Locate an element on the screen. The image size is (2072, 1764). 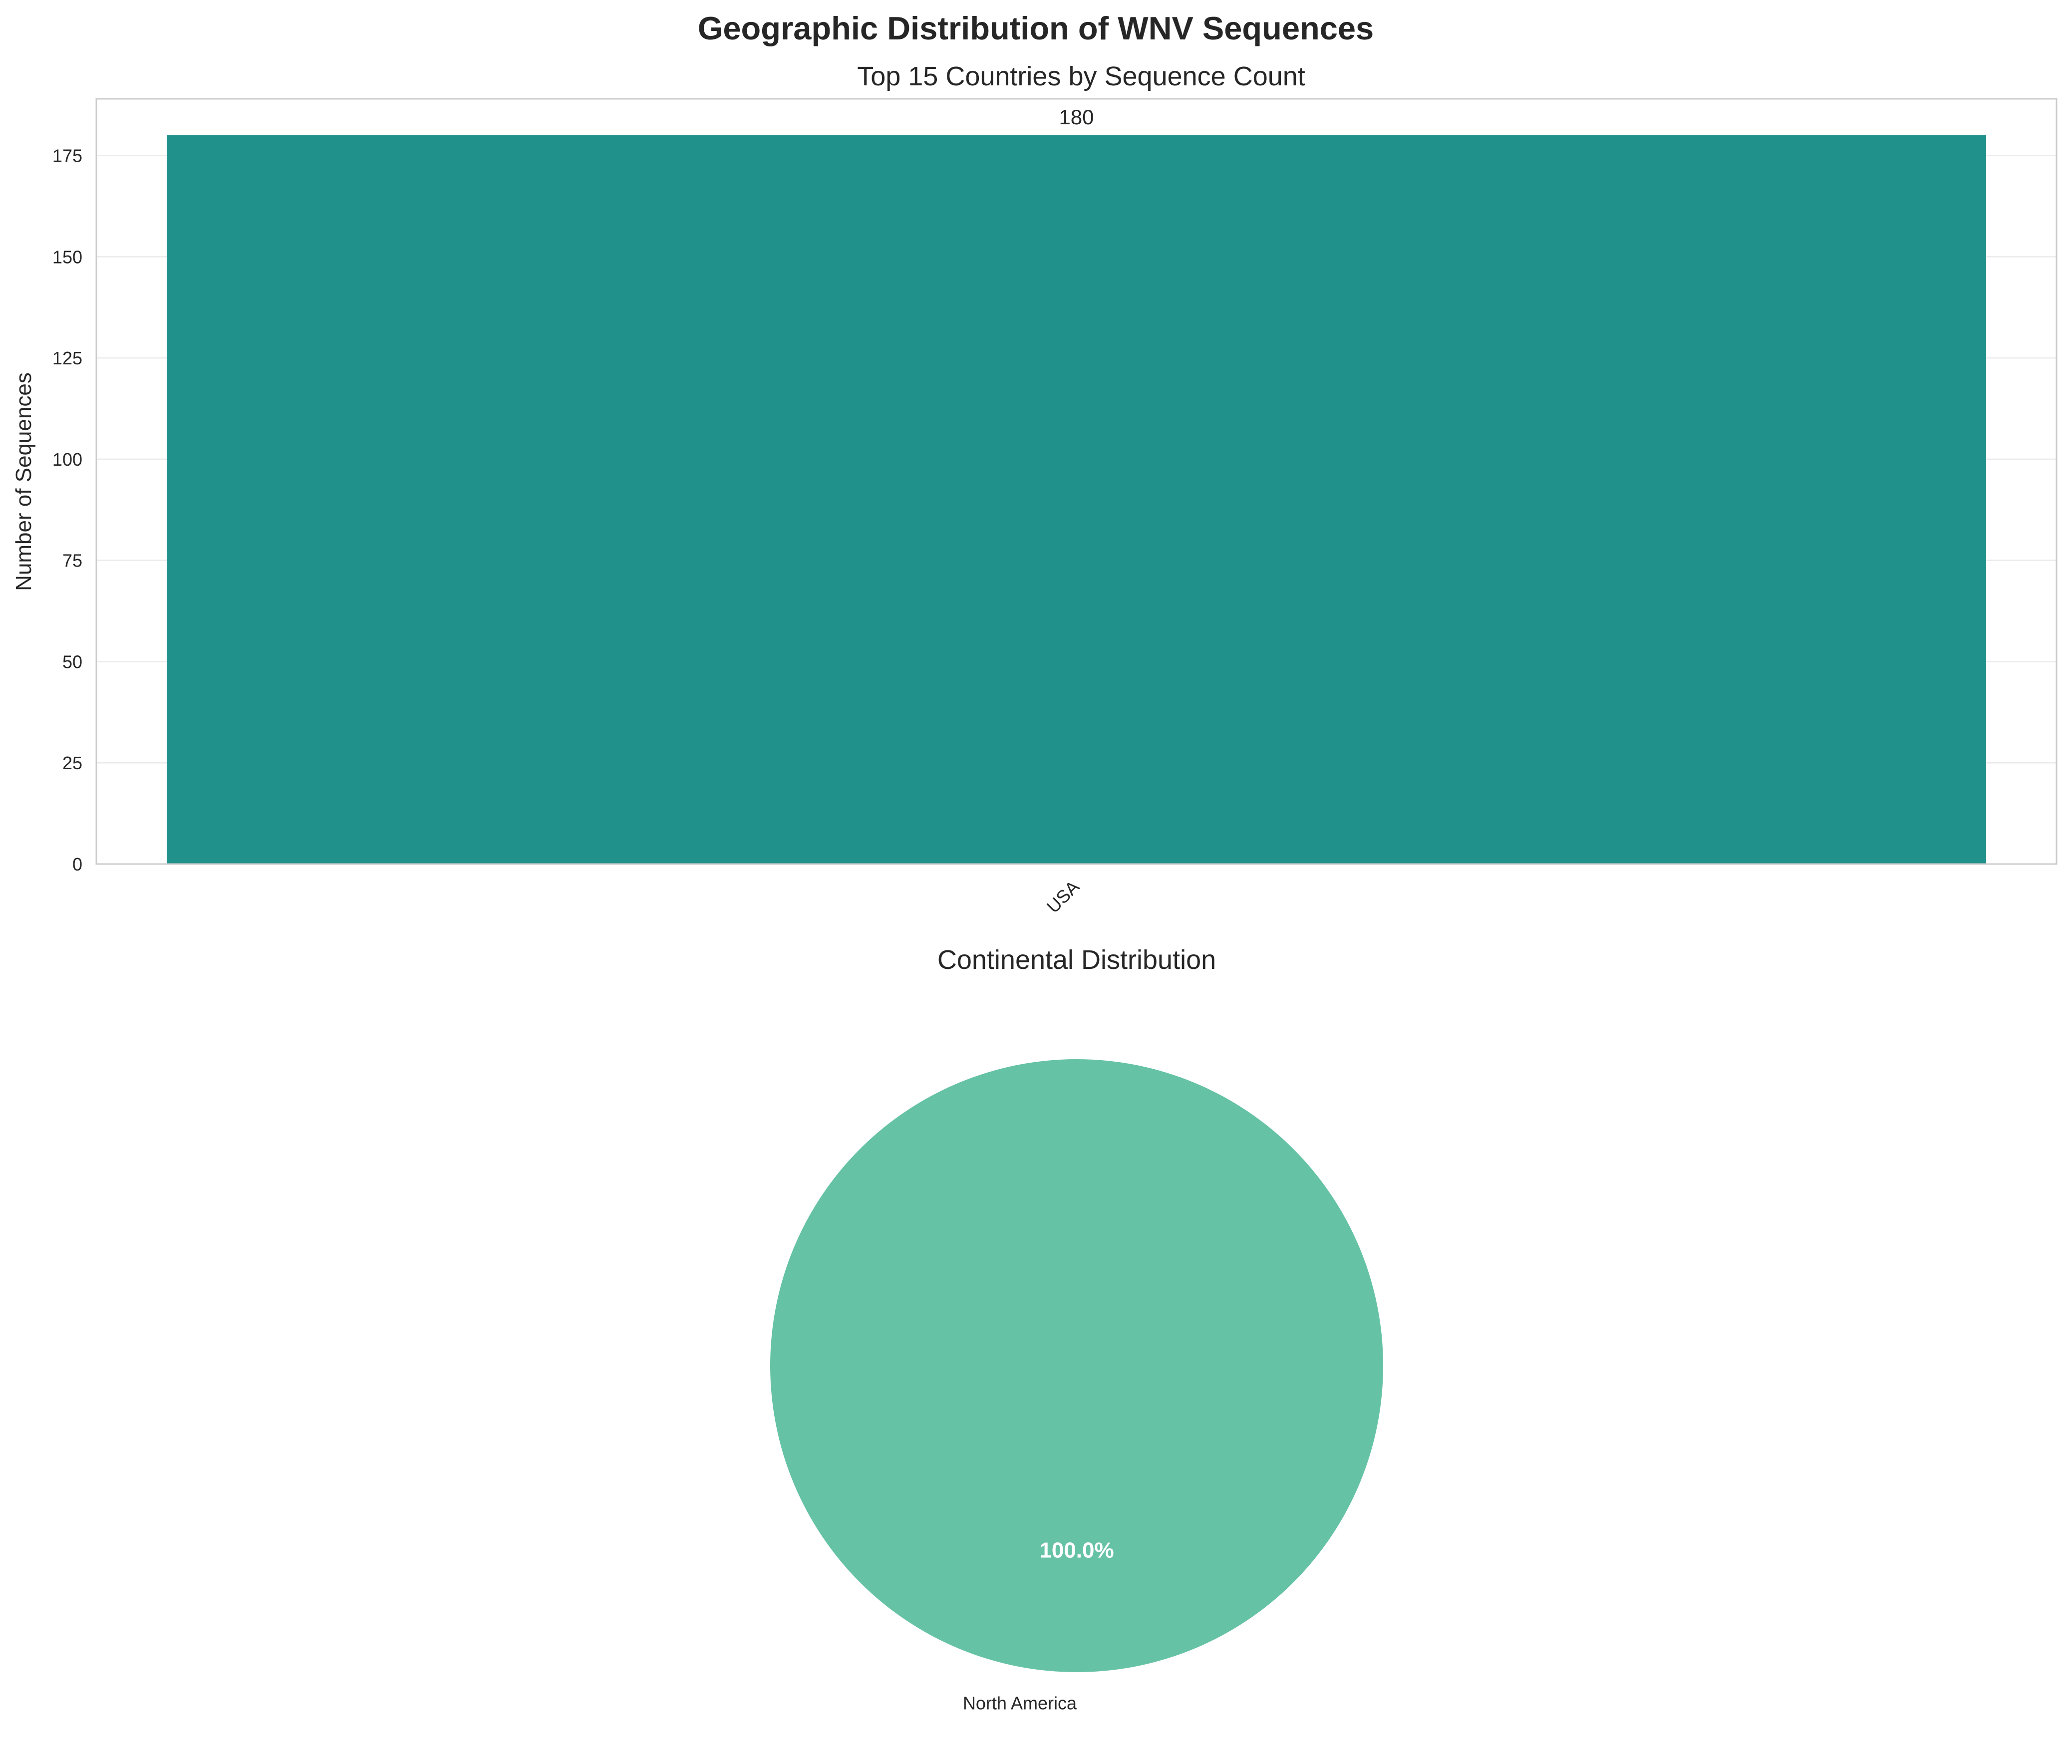
bar-data-label: 180 is located at coordinates (1077, 117).